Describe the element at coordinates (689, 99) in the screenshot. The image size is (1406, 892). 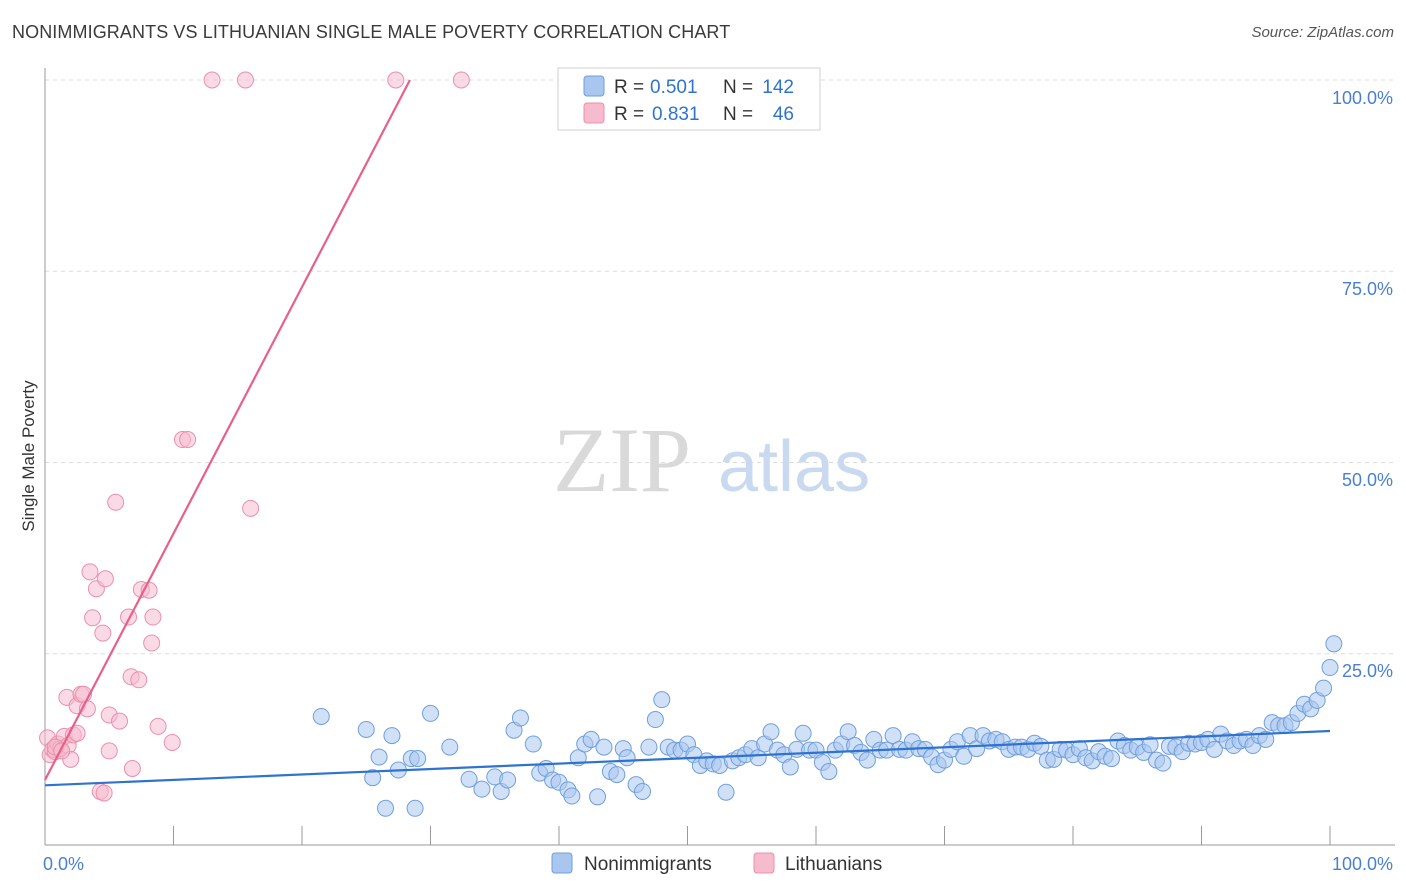
I see `stats-legend: R = 0.501 N = 142 R = 0.831 N = 46` at that location.